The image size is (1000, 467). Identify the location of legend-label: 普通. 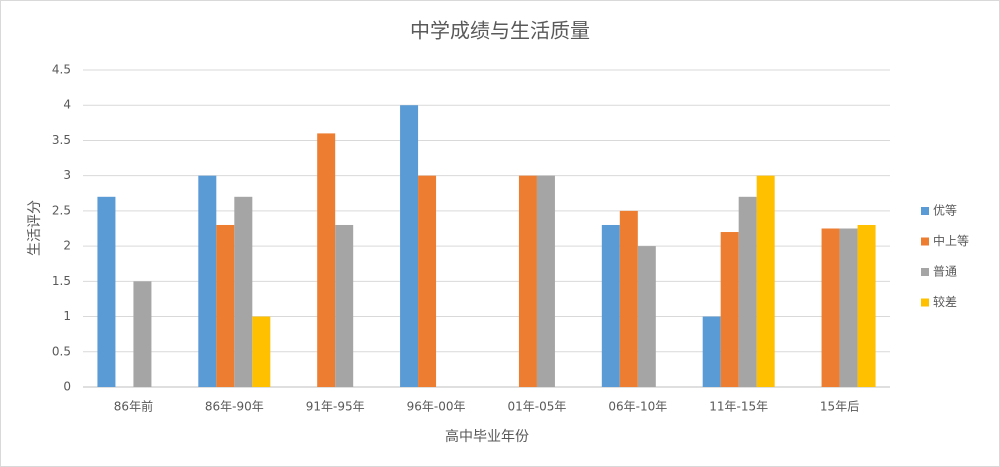
(945, 272).